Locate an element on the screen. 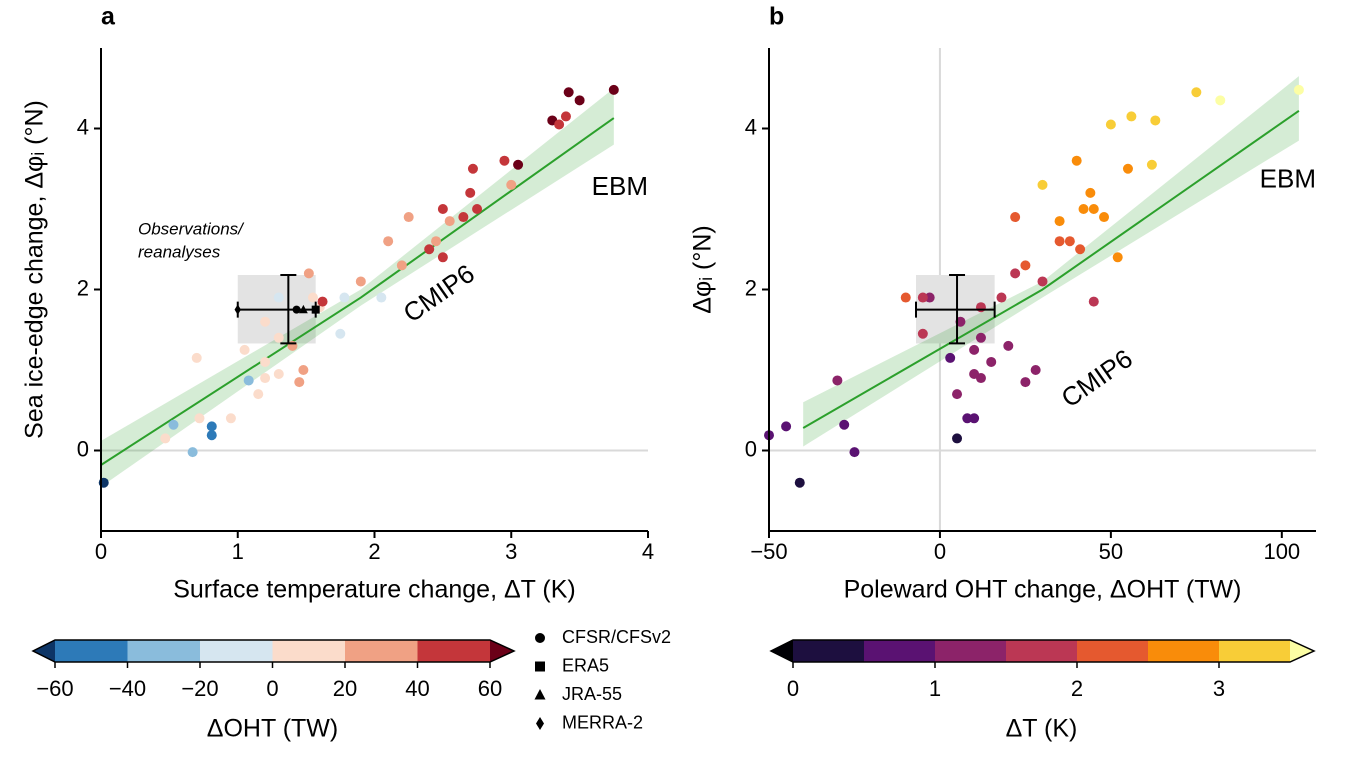 This screenshot has width=1350, height=759. x-tick-label: 1 is located at coordinates (238, 551).